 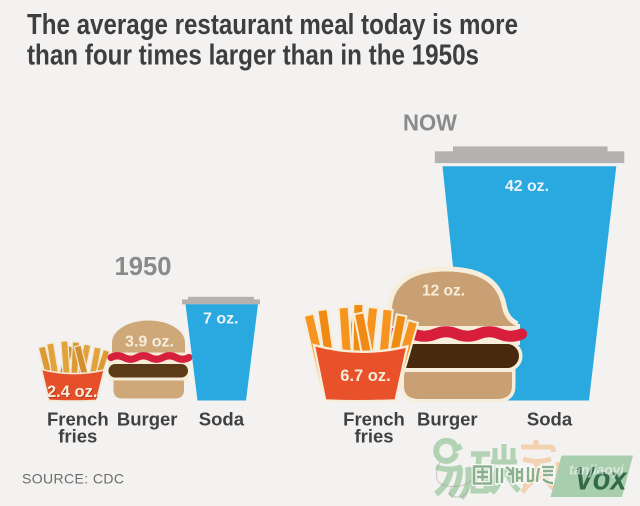 What do you see at coordinates (596, 470) in the screenshot?
I see `svg-text: tanjiaoyi` at bounding box center [596, 470].